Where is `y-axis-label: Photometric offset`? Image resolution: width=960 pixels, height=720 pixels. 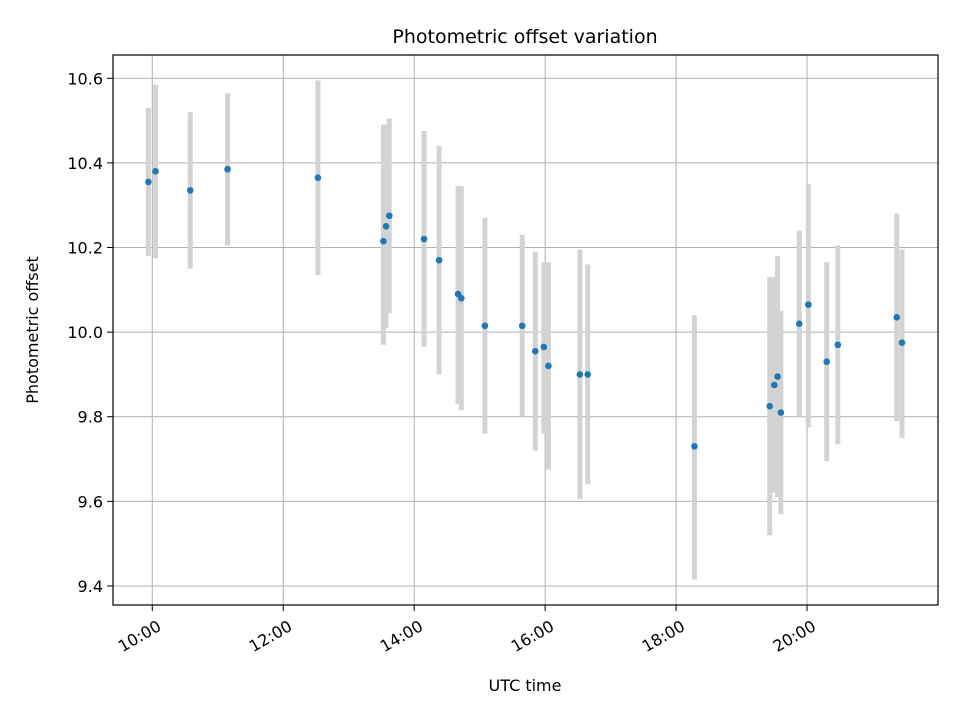 y-axis-label: Photometric offset is located at coordinates (32, 330).